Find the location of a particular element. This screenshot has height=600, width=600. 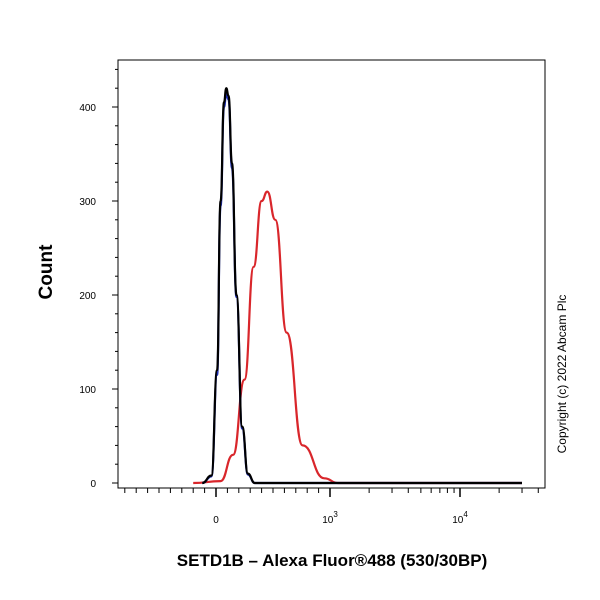

y-tick-label: 400 is located at coordinates (87, 108).